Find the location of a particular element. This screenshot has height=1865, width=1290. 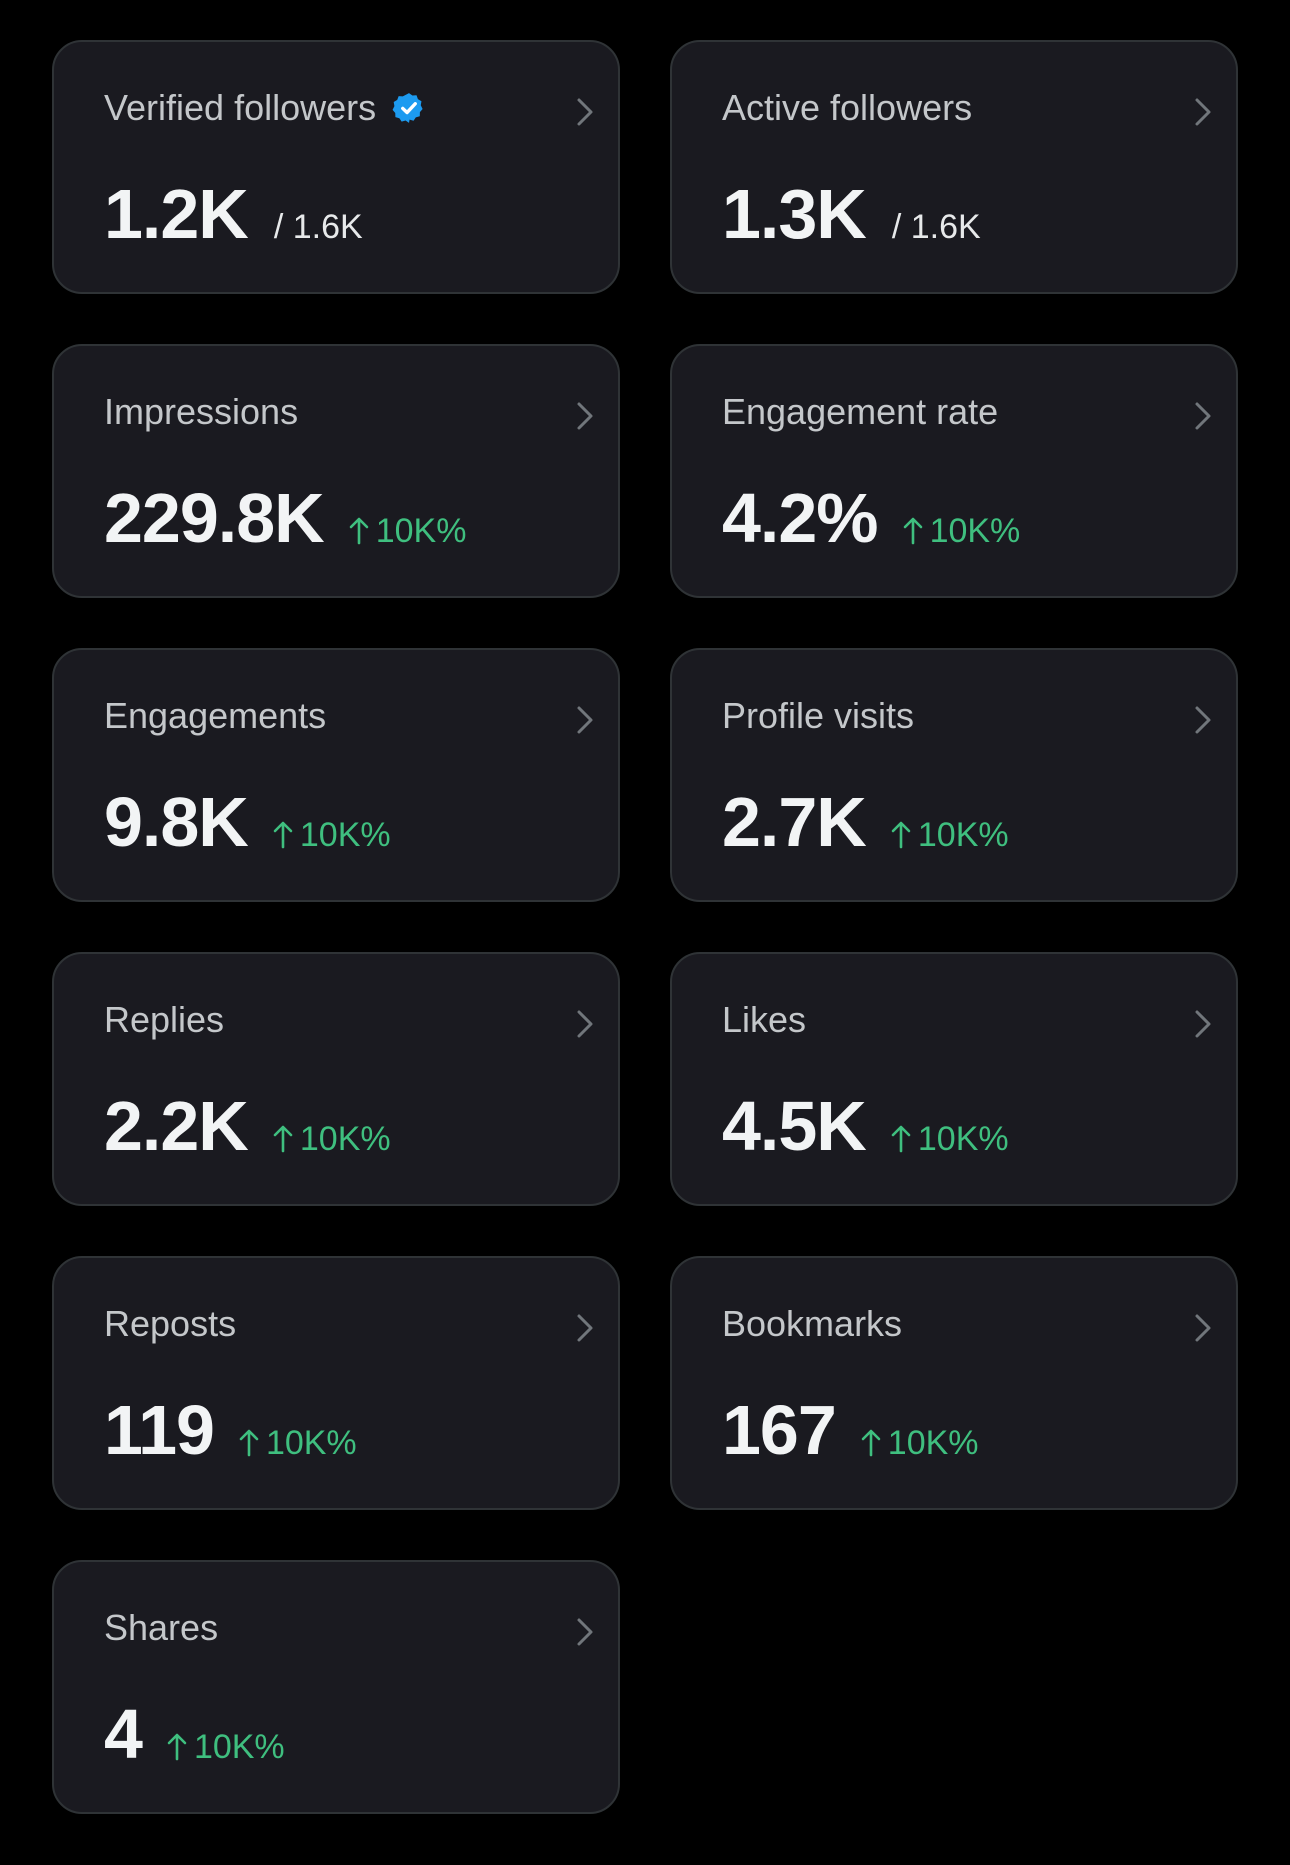

card-title-label: Likes is located at coordinates (764, 1019).